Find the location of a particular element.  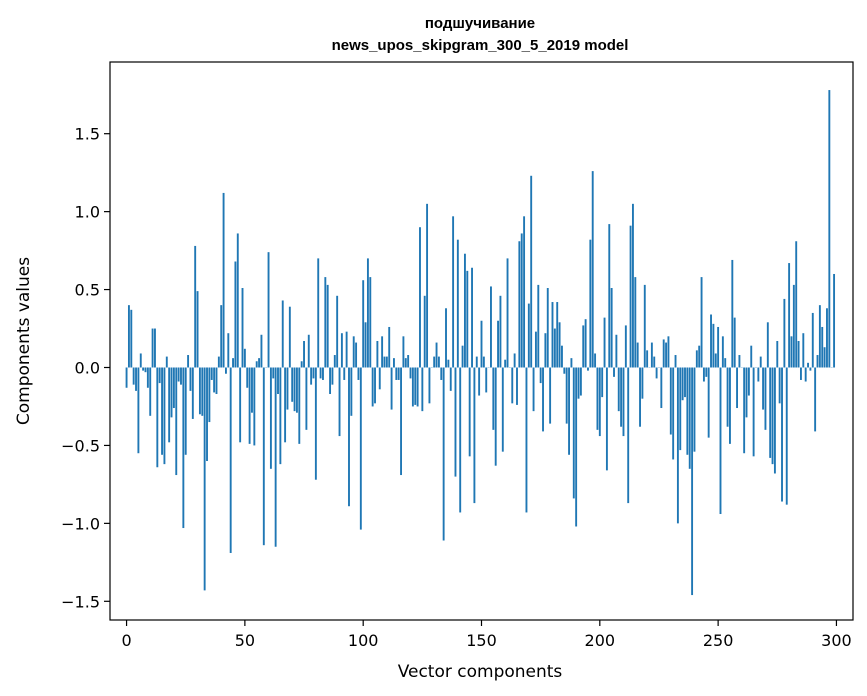

y-tick-label: −0.5 is located at coordinates (80, 445).